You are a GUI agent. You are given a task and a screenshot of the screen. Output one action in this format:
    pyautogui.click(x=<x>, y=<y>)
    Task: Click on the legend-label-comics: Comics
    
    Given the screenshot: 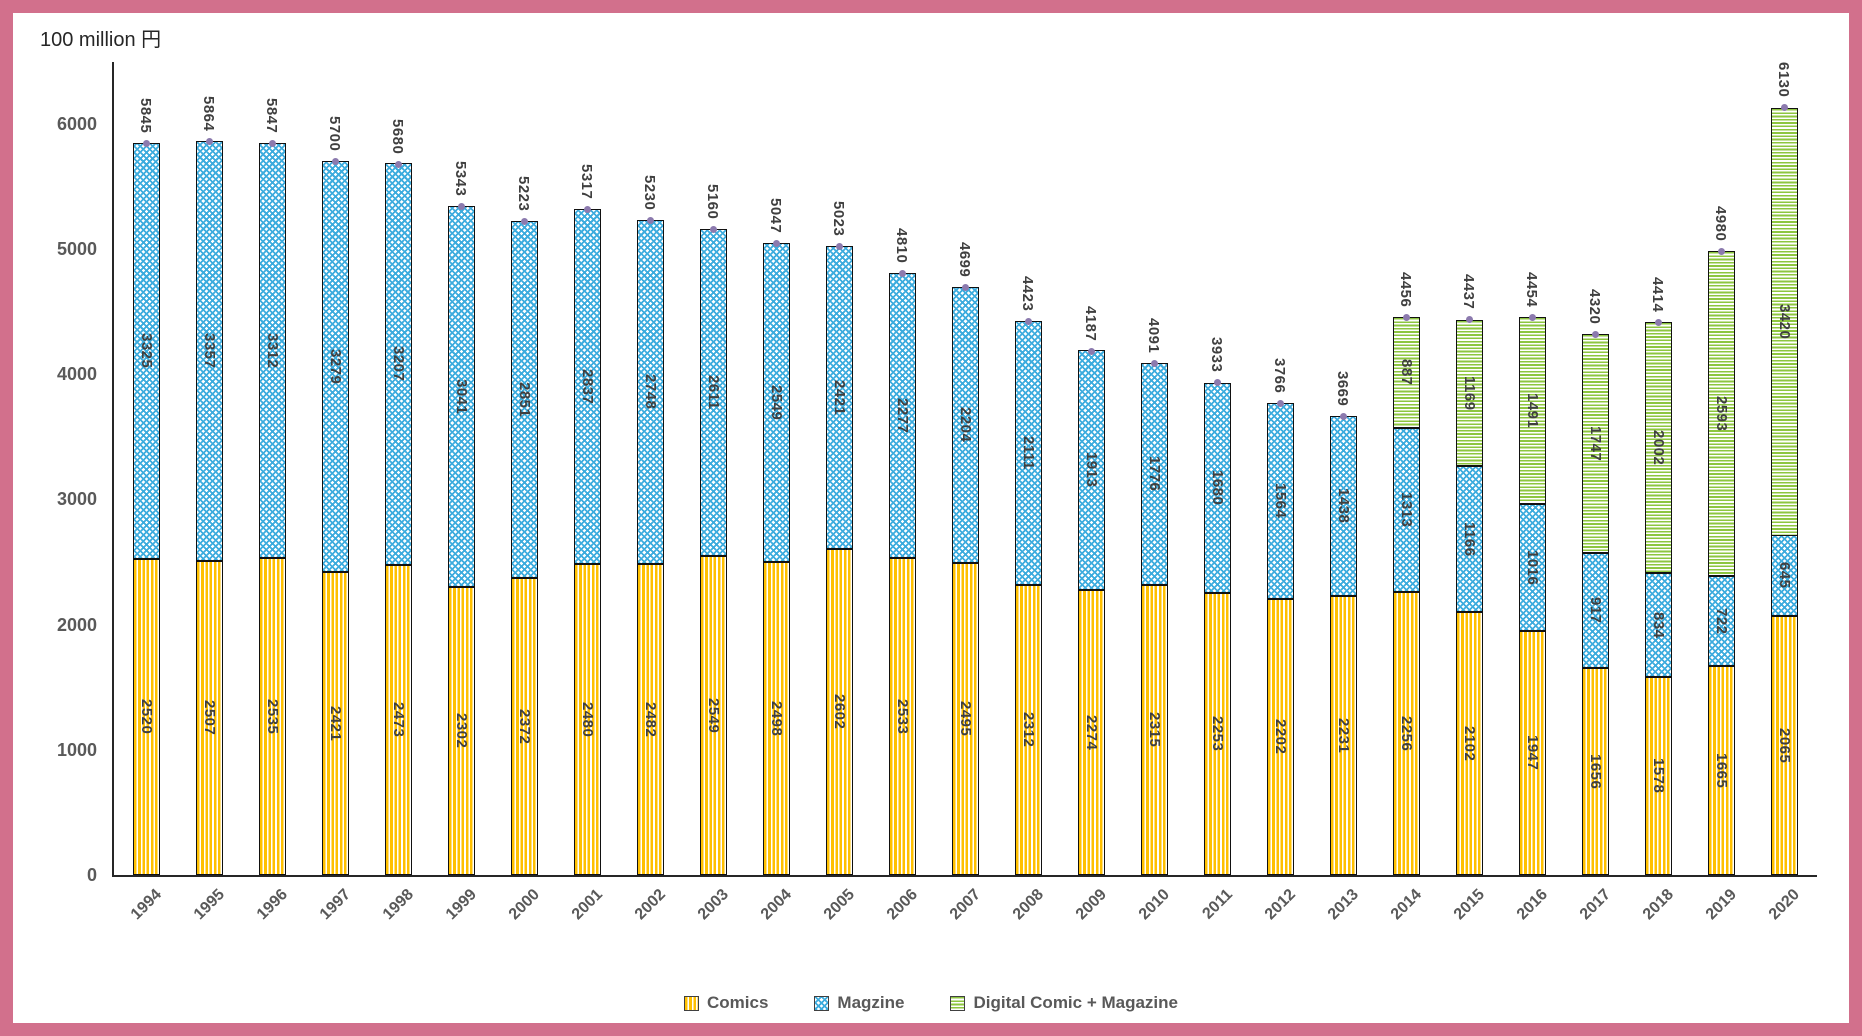 What is the action you would take?
    pyautogui.click(x=738, y=1002)
    